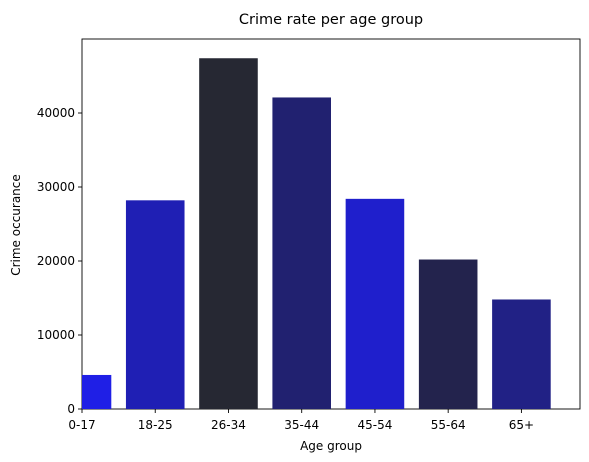 This screenshot has height=462, width=589. What do you see at coordinates (375, 425) in the screenshot?
I see `x-tick-label: 45-54` at bounding box center [375, 425].